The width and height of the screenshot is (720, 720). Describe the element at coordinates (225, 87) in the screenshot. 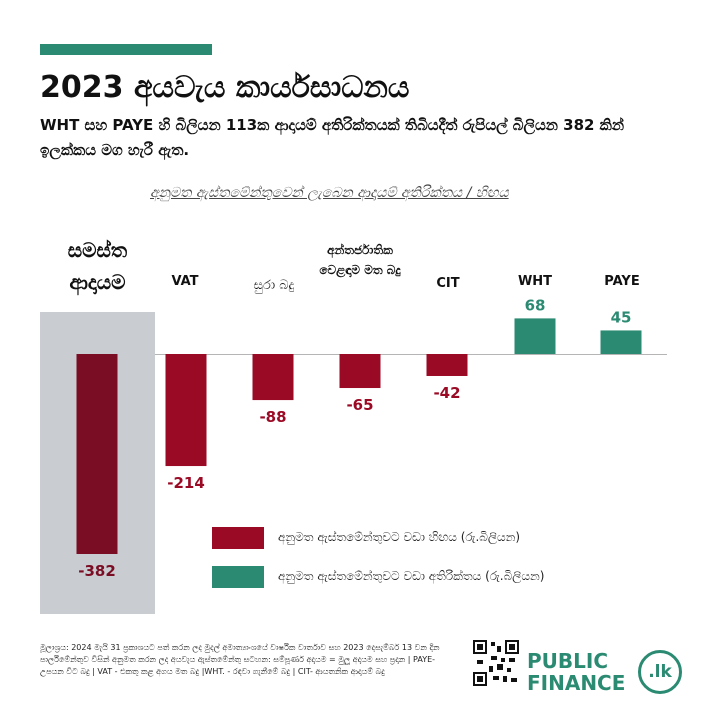

I see `page-title: 2023 අයවැය කාර්යසාධනය` at that location.